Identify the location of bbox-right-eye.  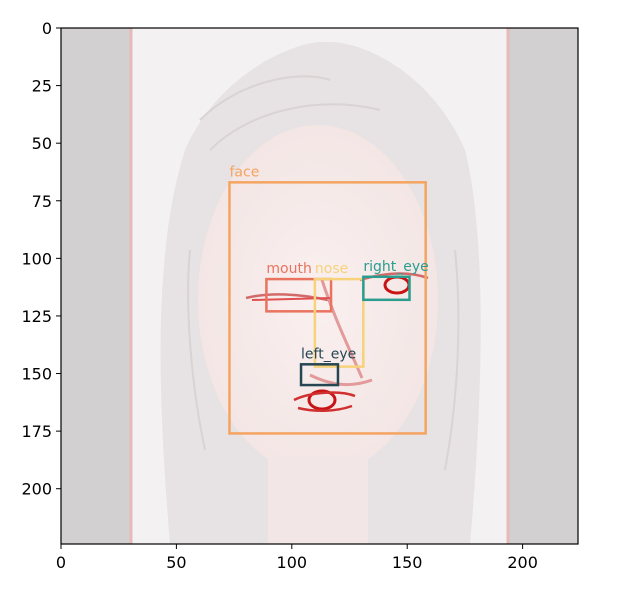
(386, 288).